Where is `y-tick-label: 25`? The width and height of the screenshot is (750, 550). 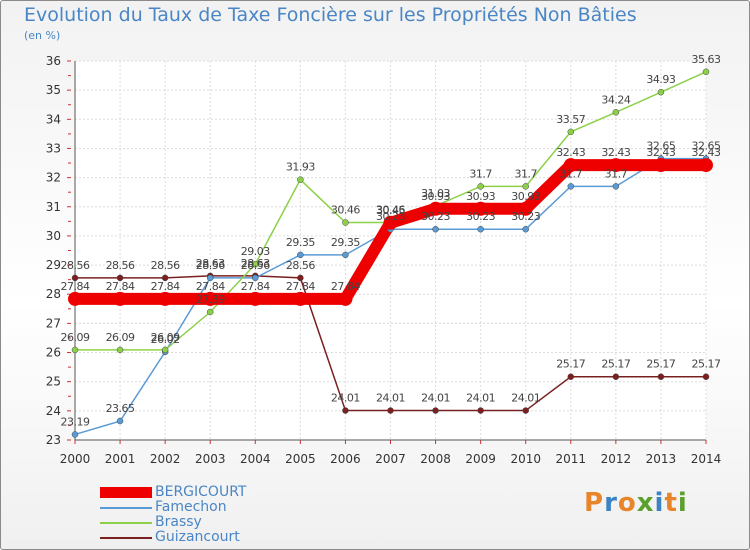
y-tick-label: 25 is located at coordinates (53, 382).